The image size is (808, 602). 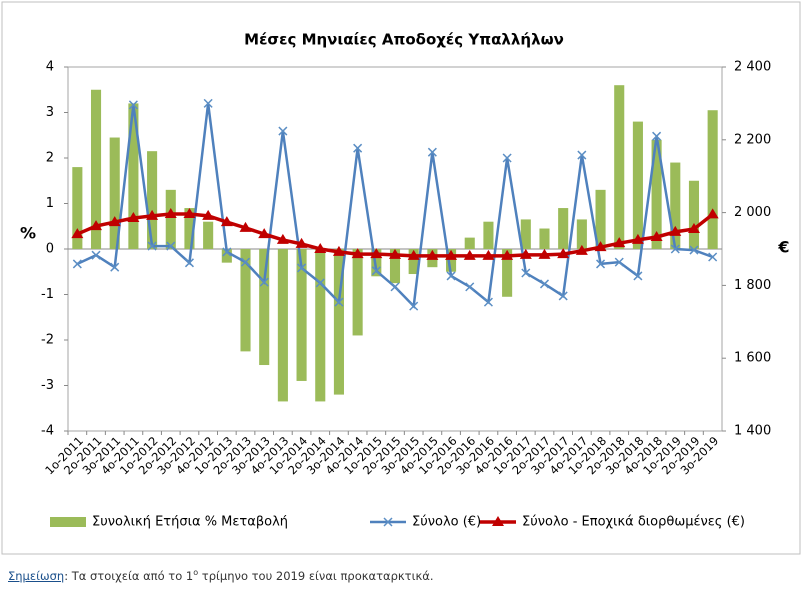 What do you see at coordinates (404, 40) in the screenshot?
I see `chart-title: Μέσες Μηνιαίες Αποδοχές Υπαλλήλων` at bounding box center [404, 40].